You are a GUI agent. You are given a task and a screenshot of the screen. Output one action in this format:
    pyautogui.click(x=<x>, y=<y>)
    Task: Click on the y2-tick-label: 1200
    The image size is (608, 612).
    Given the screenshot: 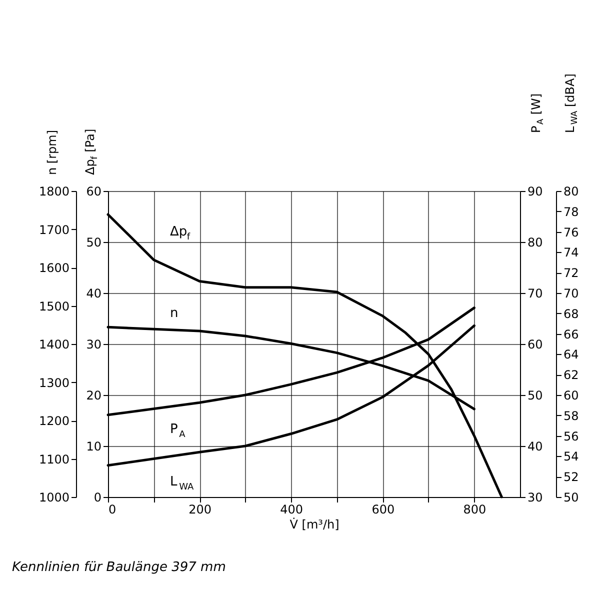 What is the action you would take?
    pyautogui.click(x=54, y=421)
    